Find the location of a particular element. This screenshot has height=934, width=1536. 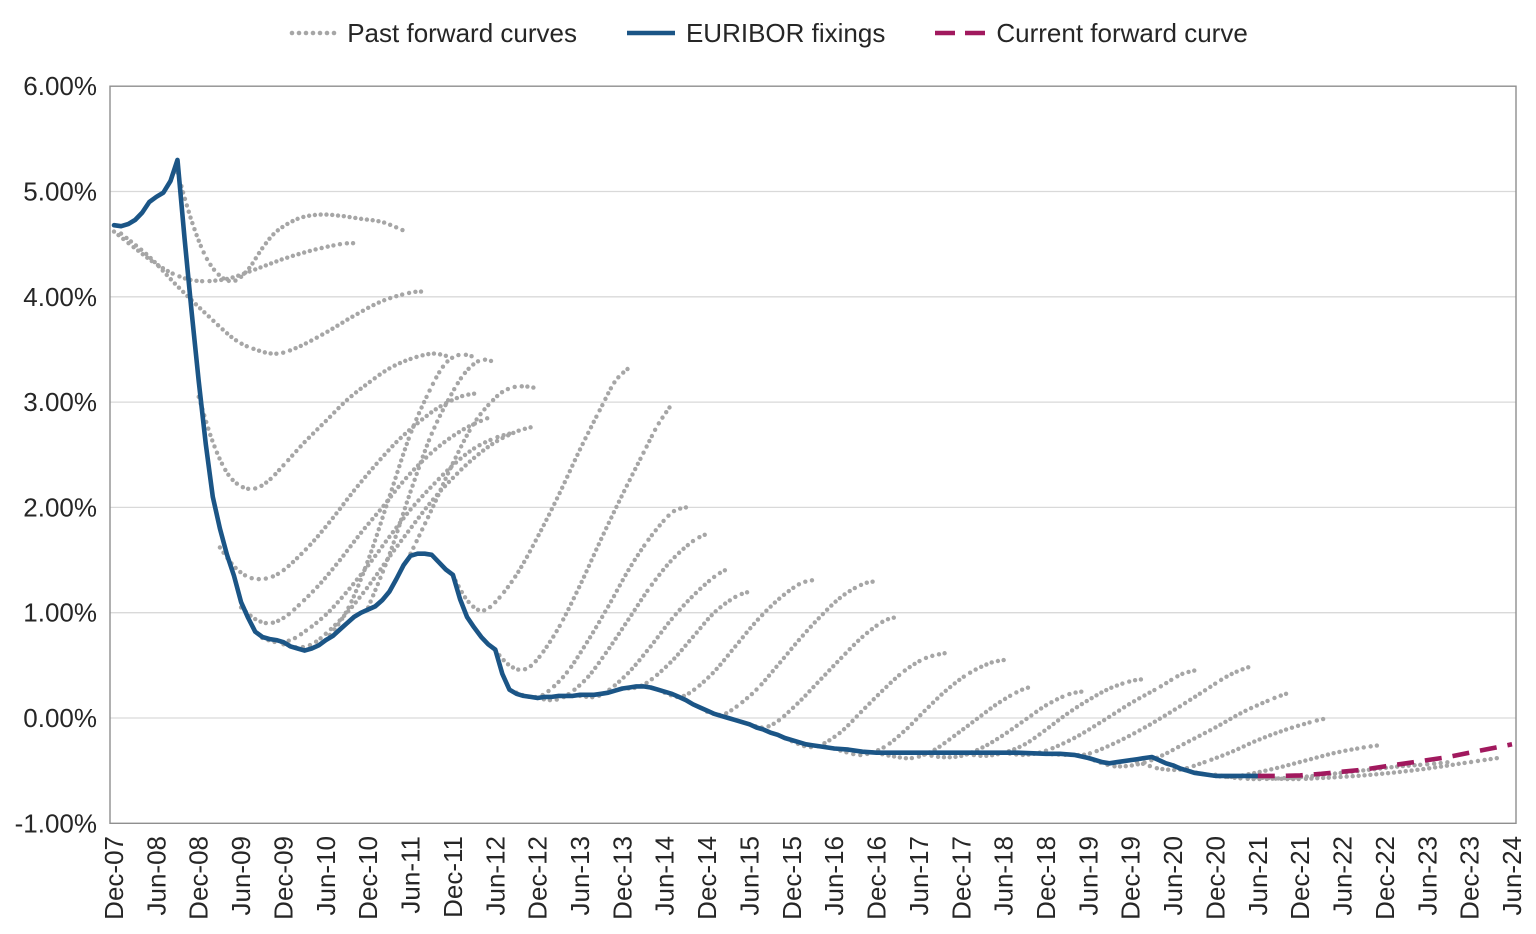

x-tick-label: Dec-14 is located at coordinates (707, 878).